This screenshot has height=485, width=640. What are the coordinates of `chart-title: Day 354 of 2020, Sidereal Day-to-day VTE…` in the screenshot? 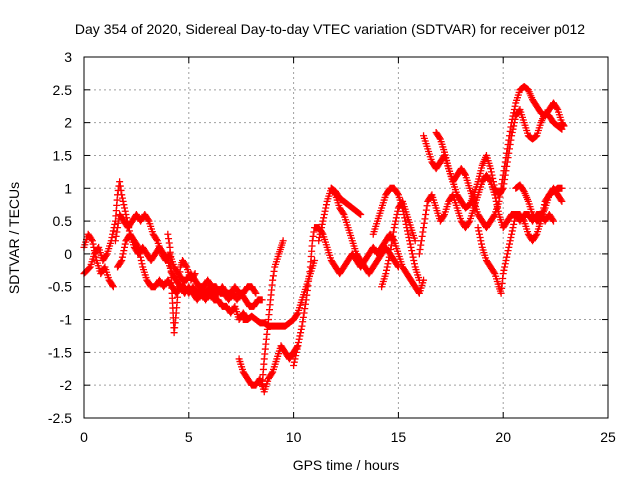 It's located at (330, 29).